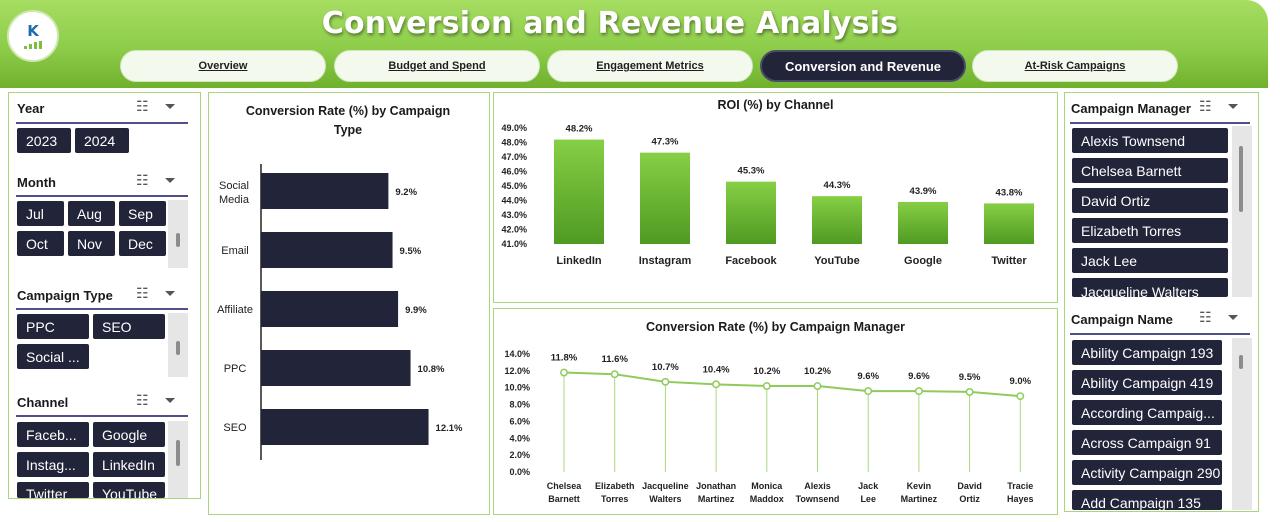 The image size is (1280, 522). What do you see at coordinates (863, 66) in the screenshot?
I see `tab-conversion-and-revenue: Conversion and Revenue` at bounding box center [863, 66].